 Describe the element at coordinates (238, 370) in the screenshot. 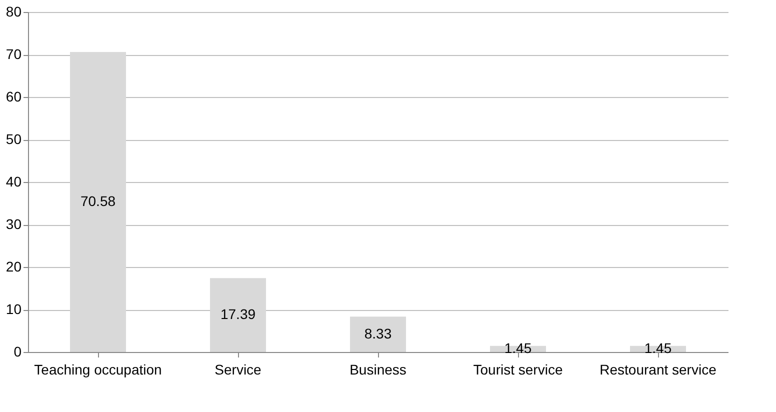

I see `x-tick-label: Service` at that location.